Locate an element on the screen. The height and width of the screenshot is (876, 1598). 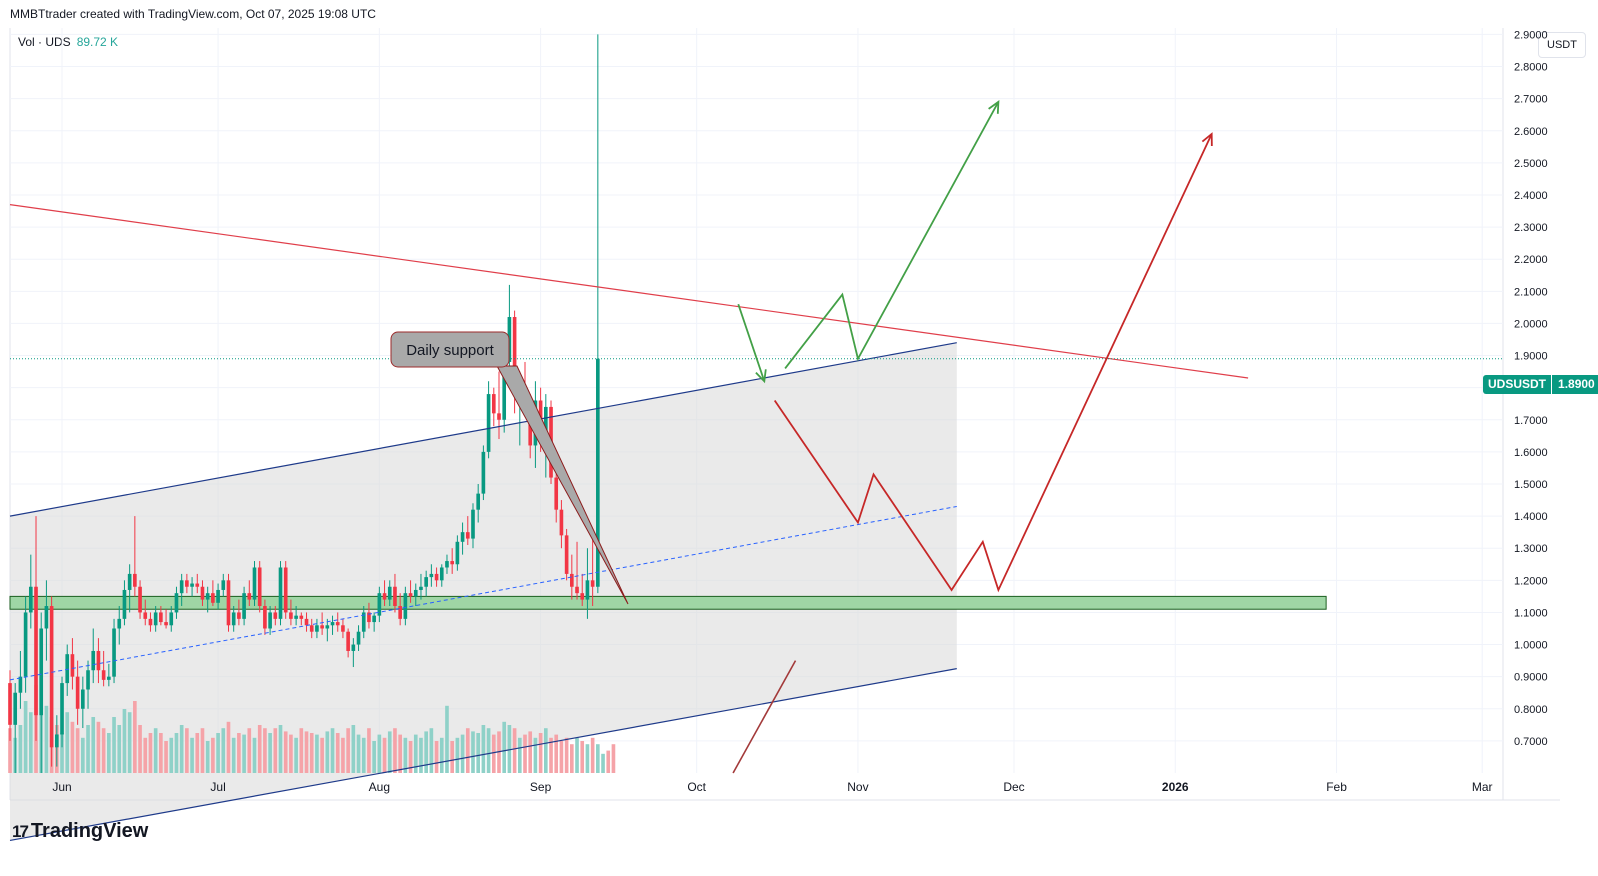
price-tick-label: 2.5000 is located at coordinates (1531, 164).